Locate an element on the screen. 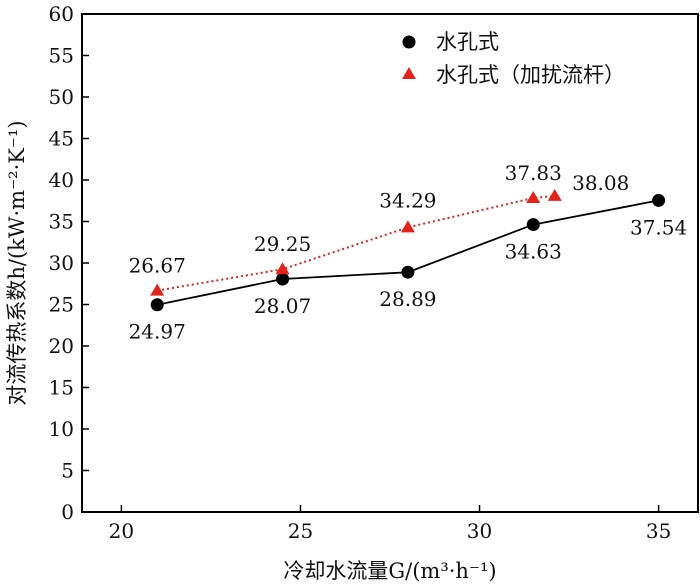 The width and height of the screenshot is (700, 585). legend-marker-circle is located at coordinates (409, 42).